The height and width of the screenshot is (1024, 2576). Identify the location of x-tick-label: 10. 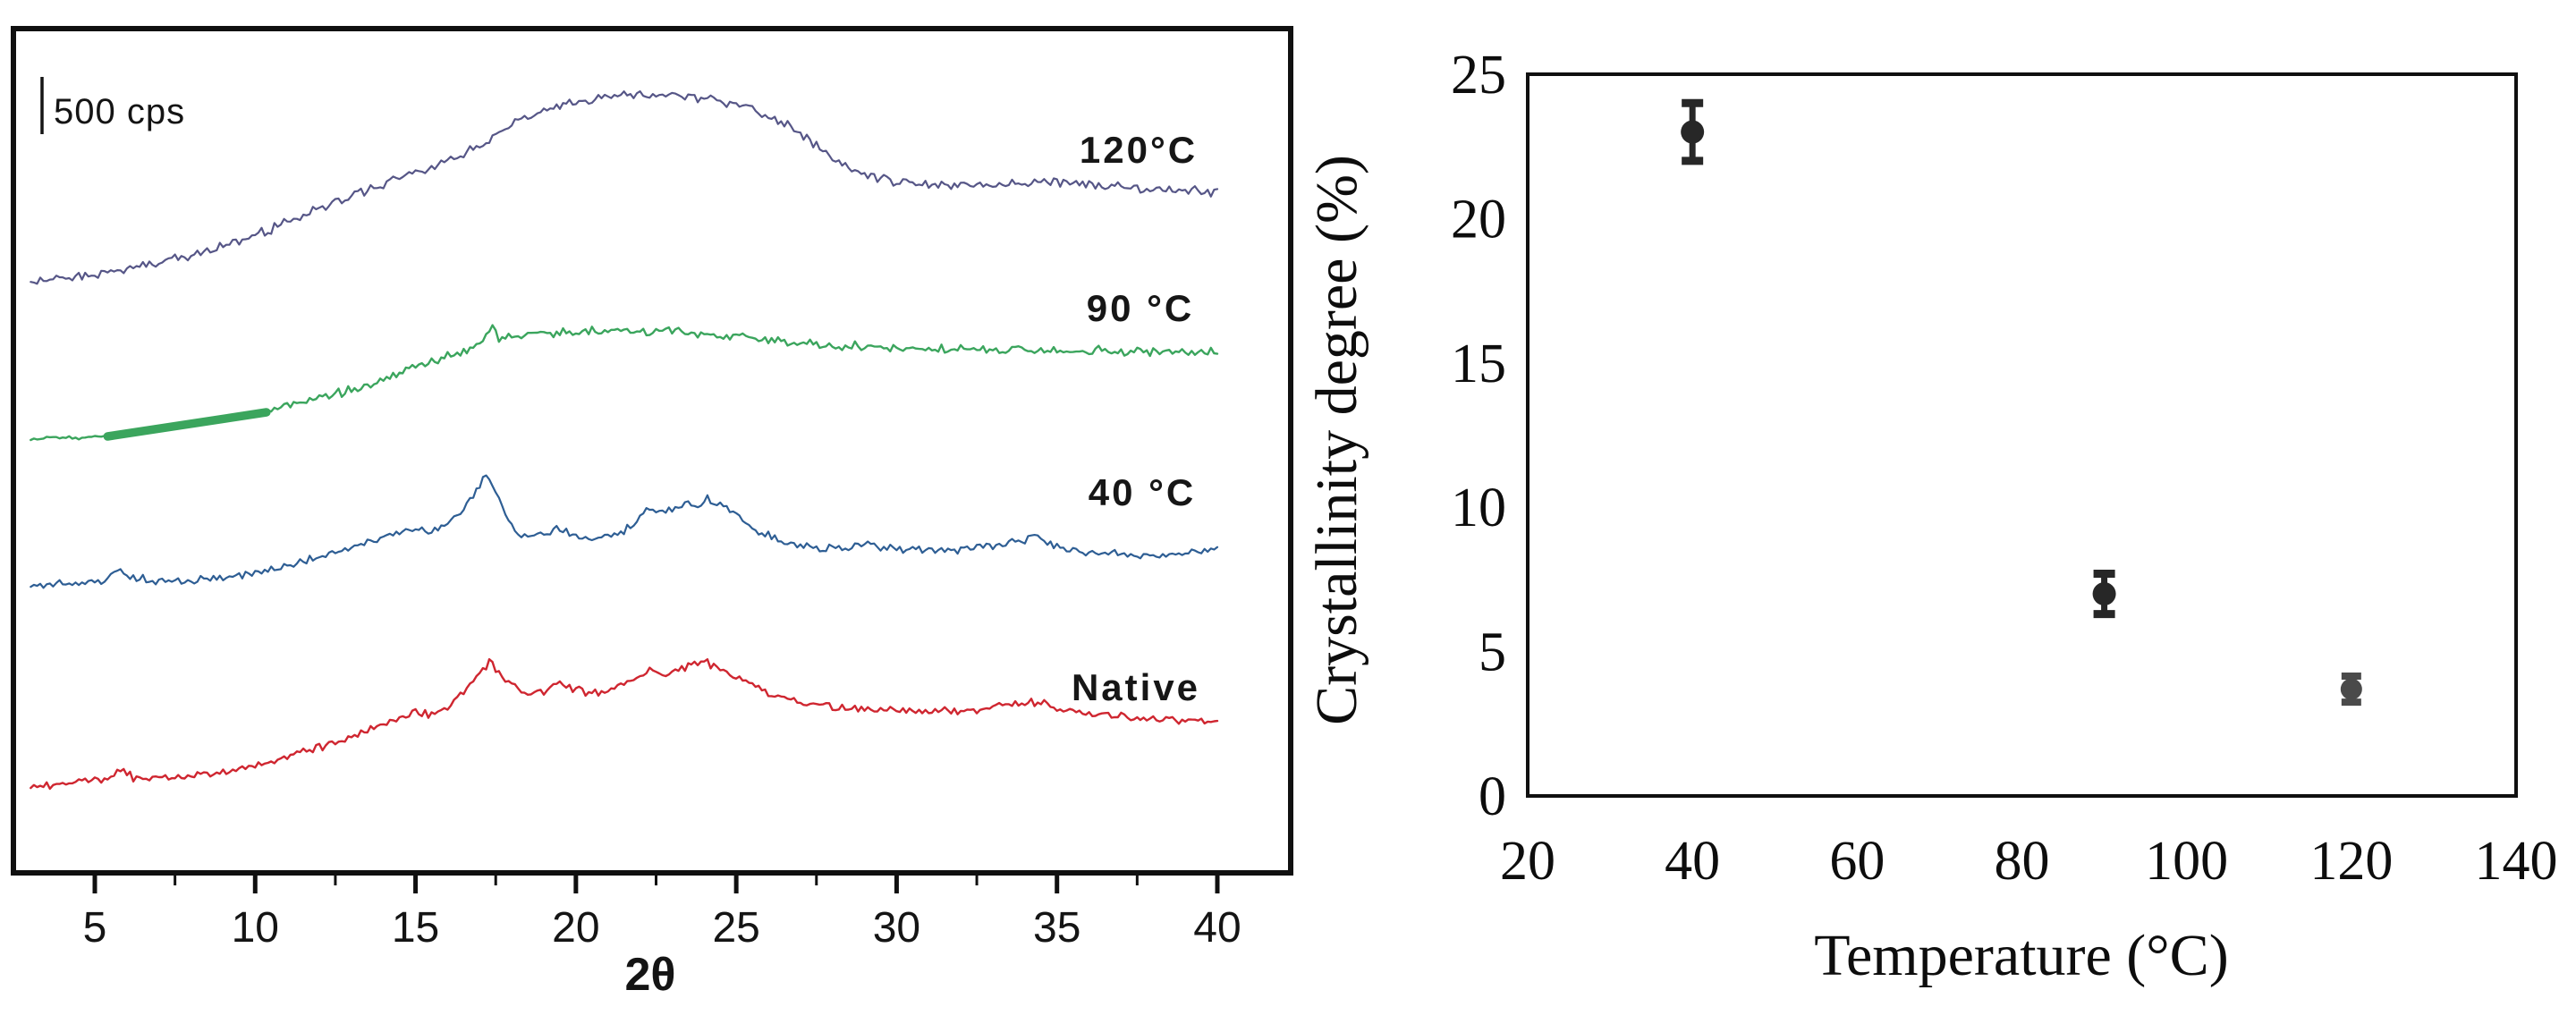
(255, 928).